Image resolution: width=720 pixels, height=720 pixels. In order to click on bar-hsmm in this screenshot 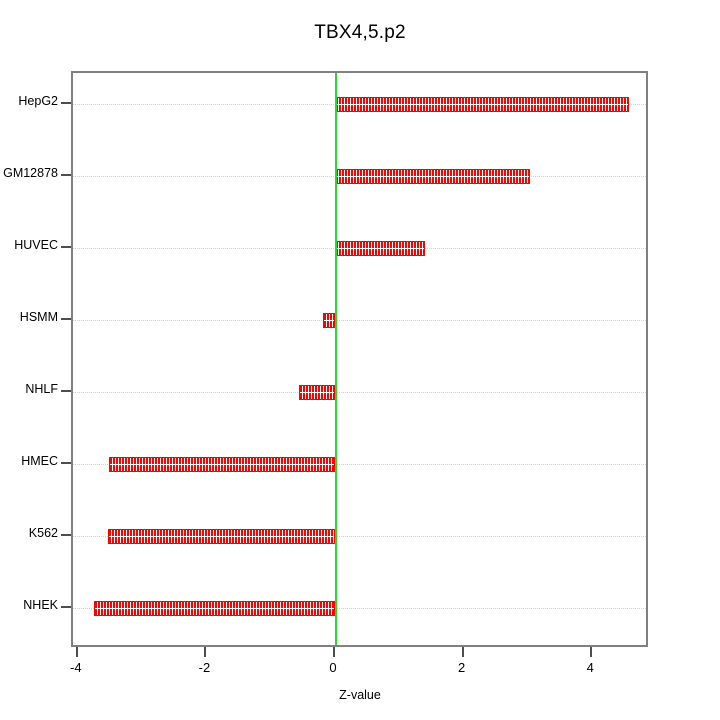, I will do `click(328, 320)`.